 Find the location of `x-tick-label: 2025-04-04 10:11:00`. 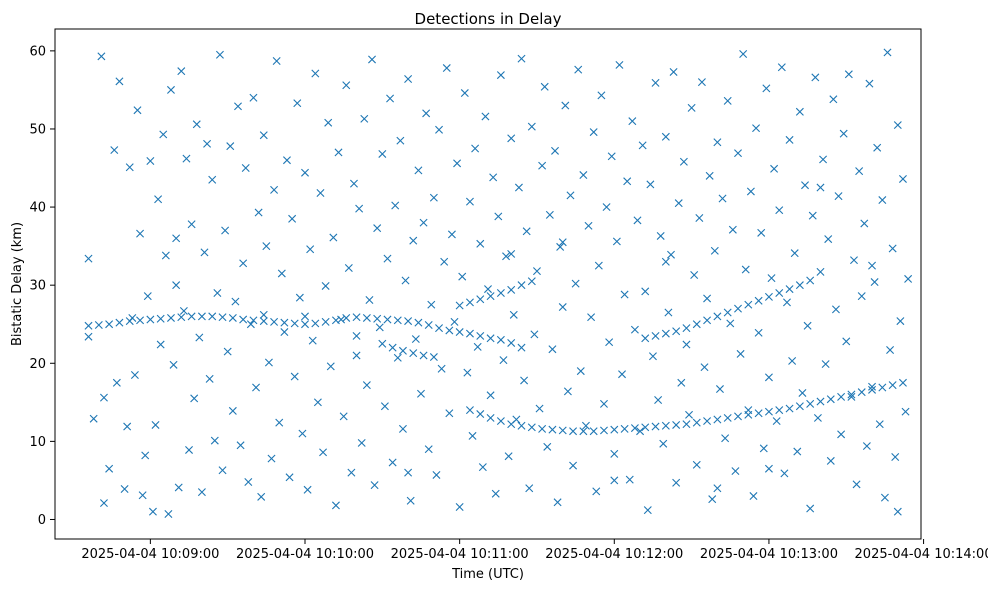

x-tick-label: 2025-04-04 10:11:00 is located at coordinates (460, 554).